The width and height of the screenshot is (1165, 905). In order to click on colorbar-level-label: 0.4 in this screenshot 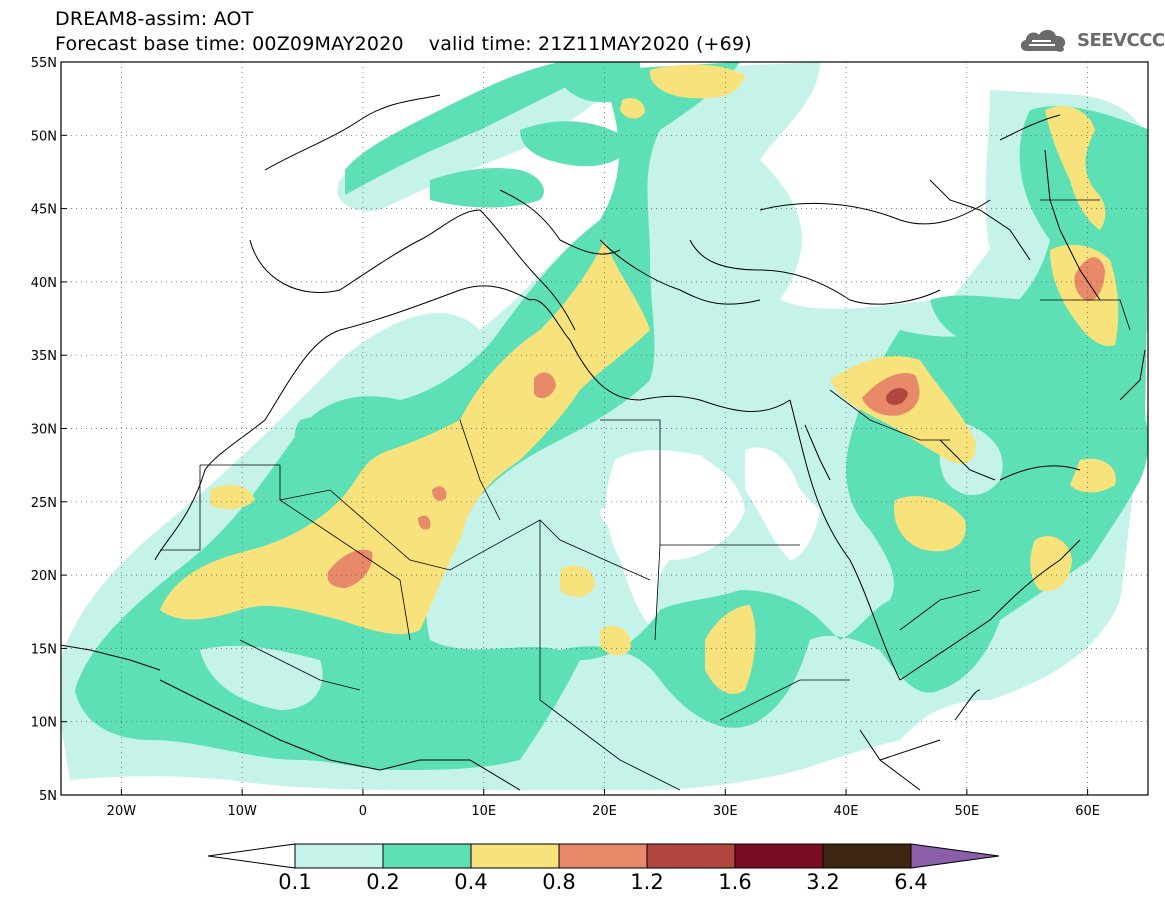, I will do `click(470, 882)`.